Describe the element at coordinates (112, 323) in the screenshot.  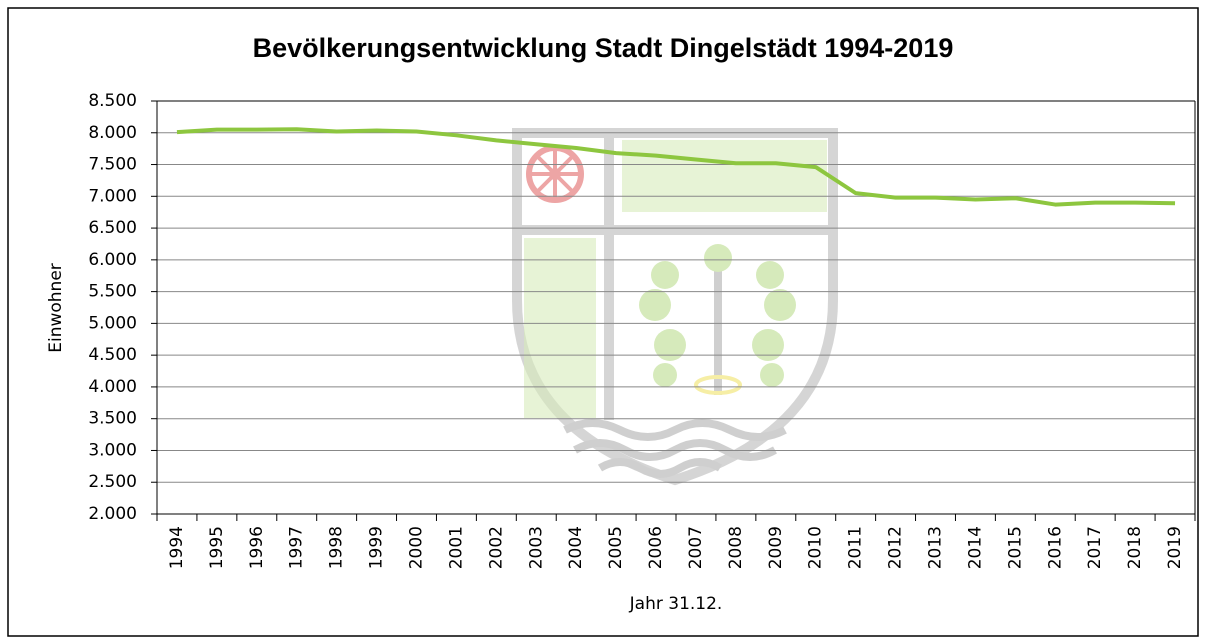
I see `y-tick-label: 5.000` at that location.